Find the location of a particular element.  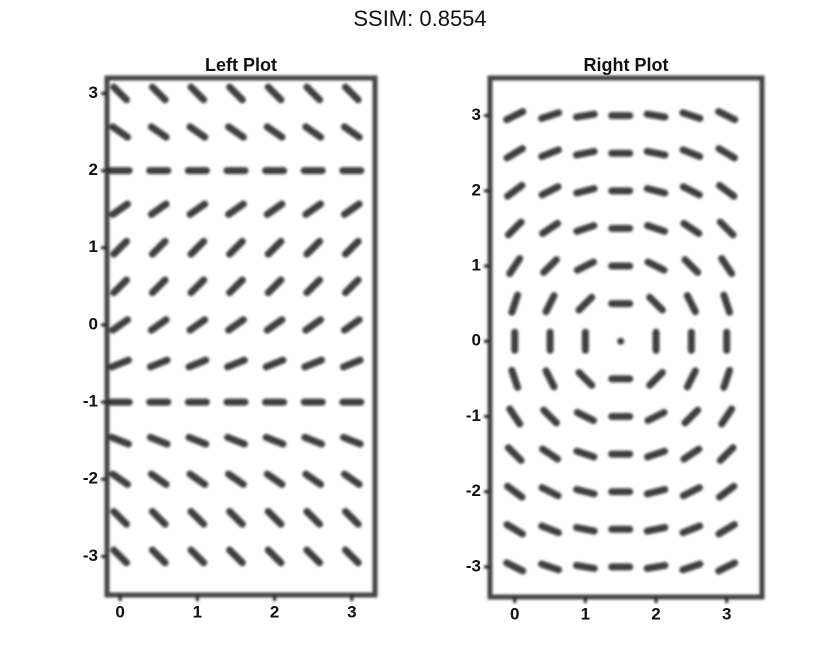

y-tick-label: 0 is located at coordinates (476, 340).